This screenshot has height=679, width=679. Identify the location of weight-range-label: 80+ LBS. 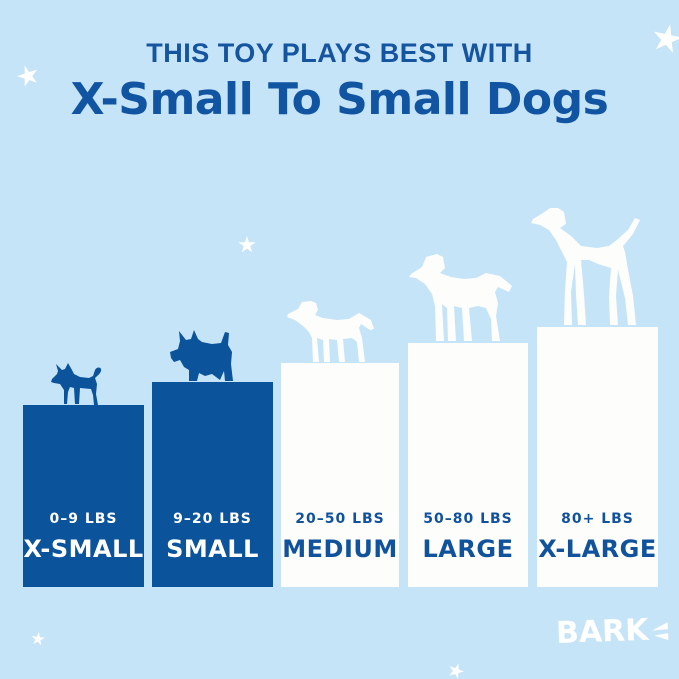
(597, 519).